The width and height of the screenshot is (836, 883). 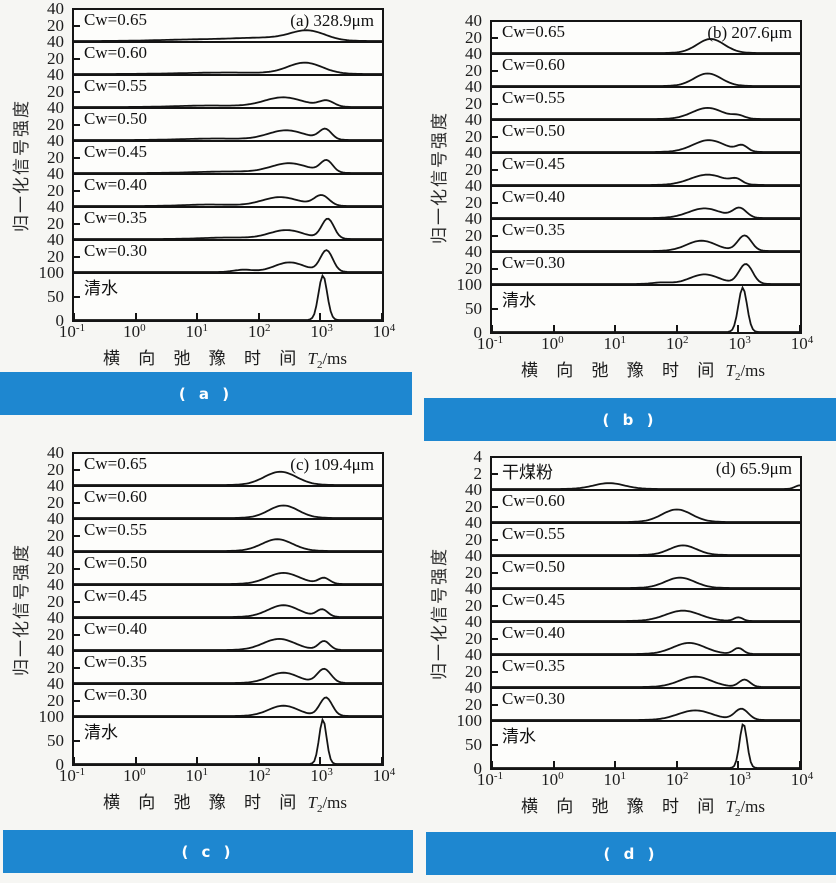 I want to click on trace-label: Cw=0.65, so click(x=115, y=19).